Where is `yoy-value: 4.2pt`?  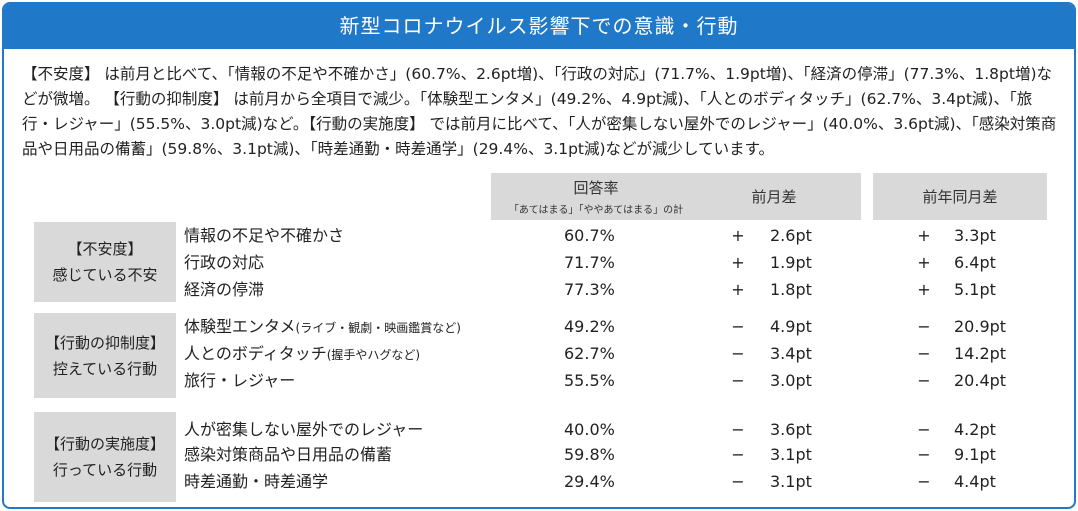
yoy-value: 4.2pt is located at coordinates (975, 429).